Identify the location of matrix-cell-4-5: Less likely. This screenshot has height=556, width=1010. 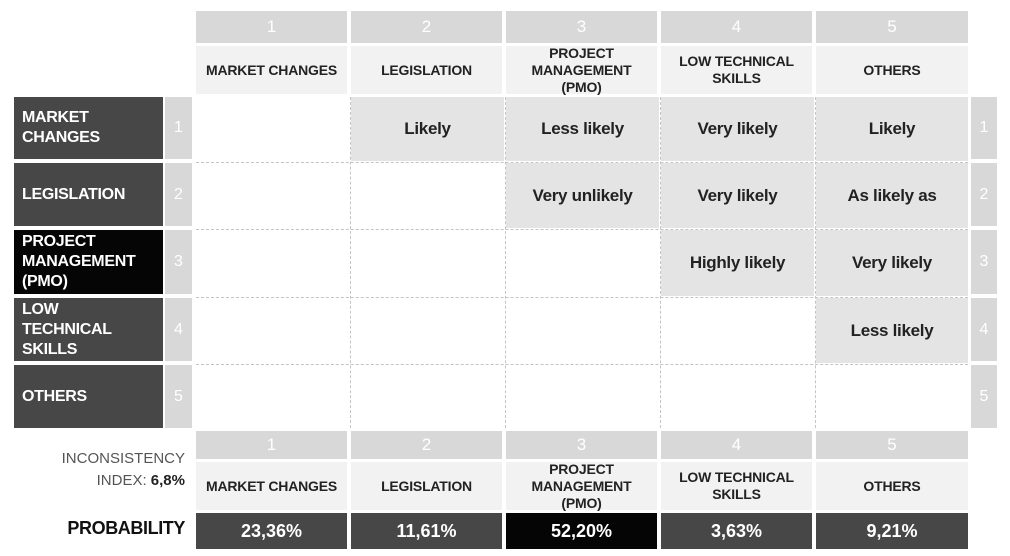
(892, 330).